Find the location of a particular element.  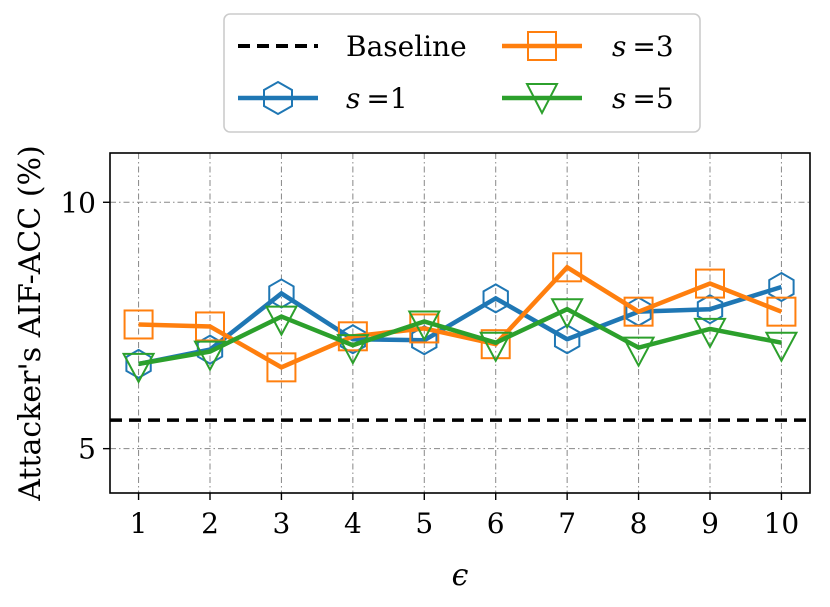

legend-frame is located at coordinates (462, 73).